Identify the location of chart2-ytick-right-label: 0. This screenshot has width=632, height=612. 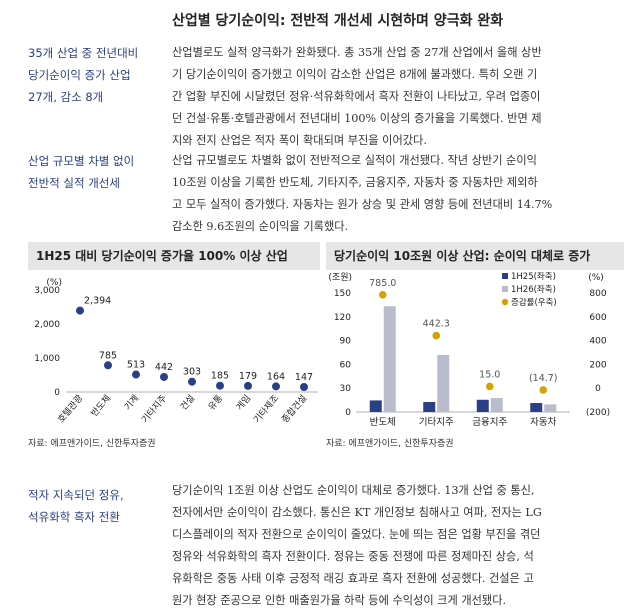
(598, 389).